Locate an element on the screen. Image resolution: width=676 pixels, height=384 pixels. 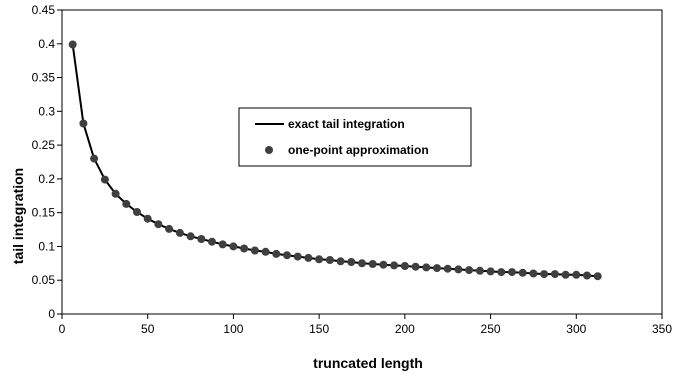
y-tick-label: 0 is located at coordinates (51, 314).